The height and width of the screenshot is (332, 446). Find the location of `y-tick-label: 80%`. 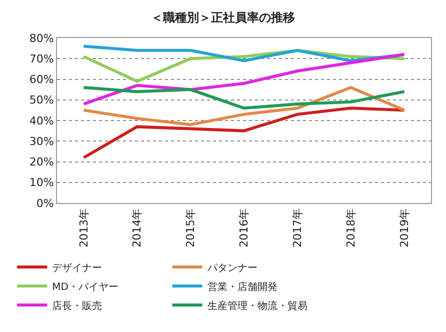

y-tick-label: 80% is located at coordinates (41, 38).